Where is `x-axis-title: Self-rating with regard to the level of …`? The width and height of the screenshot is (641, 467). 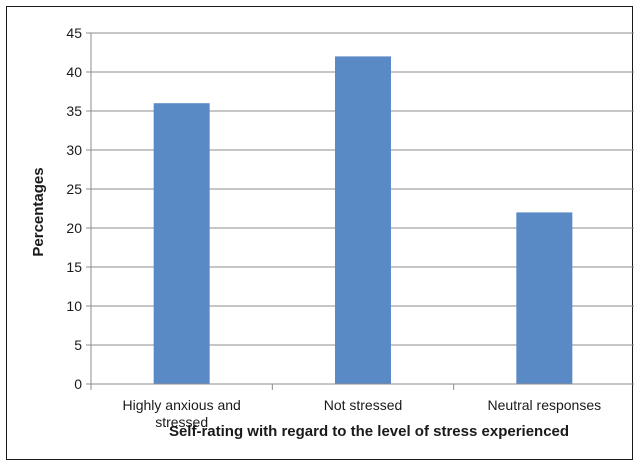 x-axis-title: Self-rating with regard to the level of … is located at coordinates (369, 431).